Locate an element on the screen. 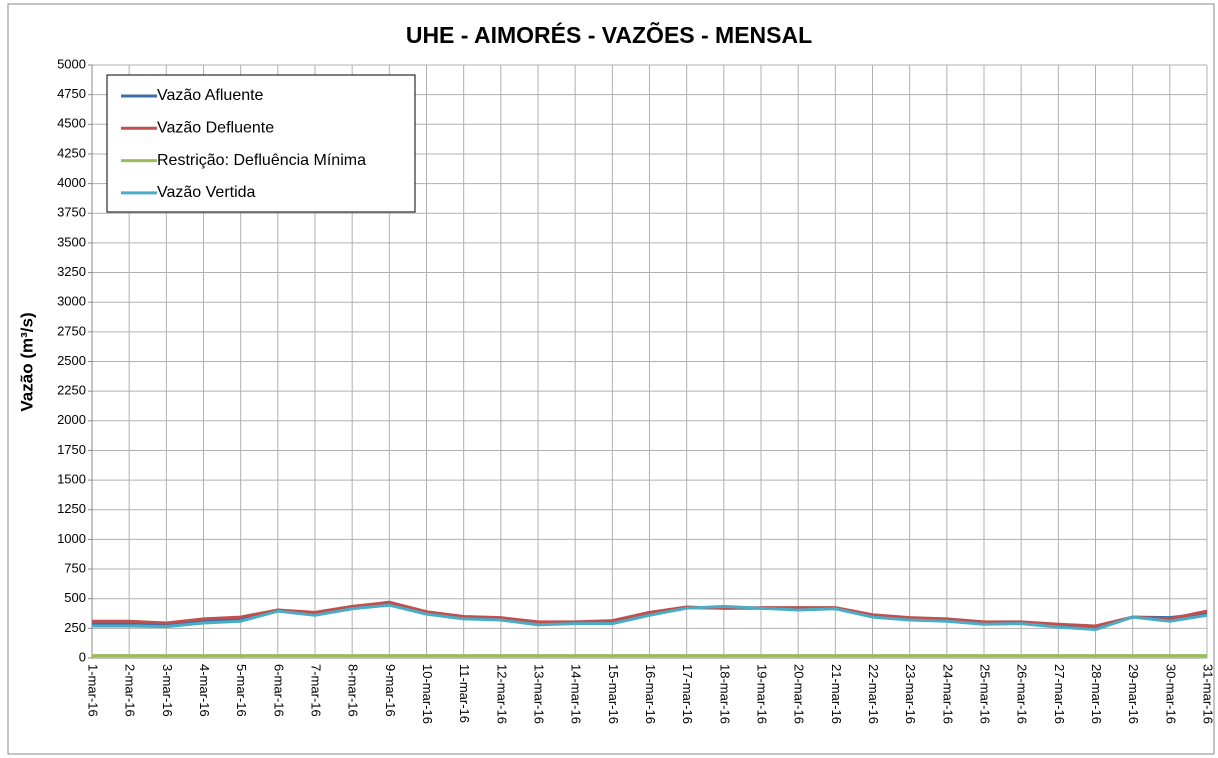  x-tick-label: 23-mar-16 is located at coordinates (910, 694).